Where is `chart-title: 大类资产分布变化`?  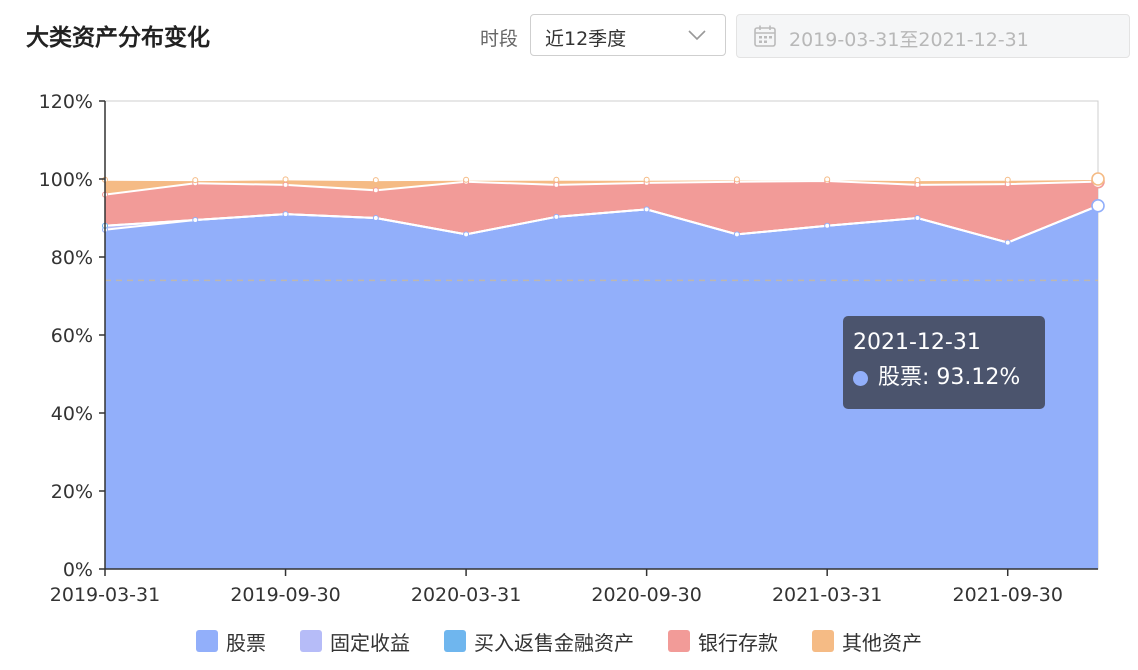 chart-title: 大类资产分布变化 is located at coordinates (118, 38).